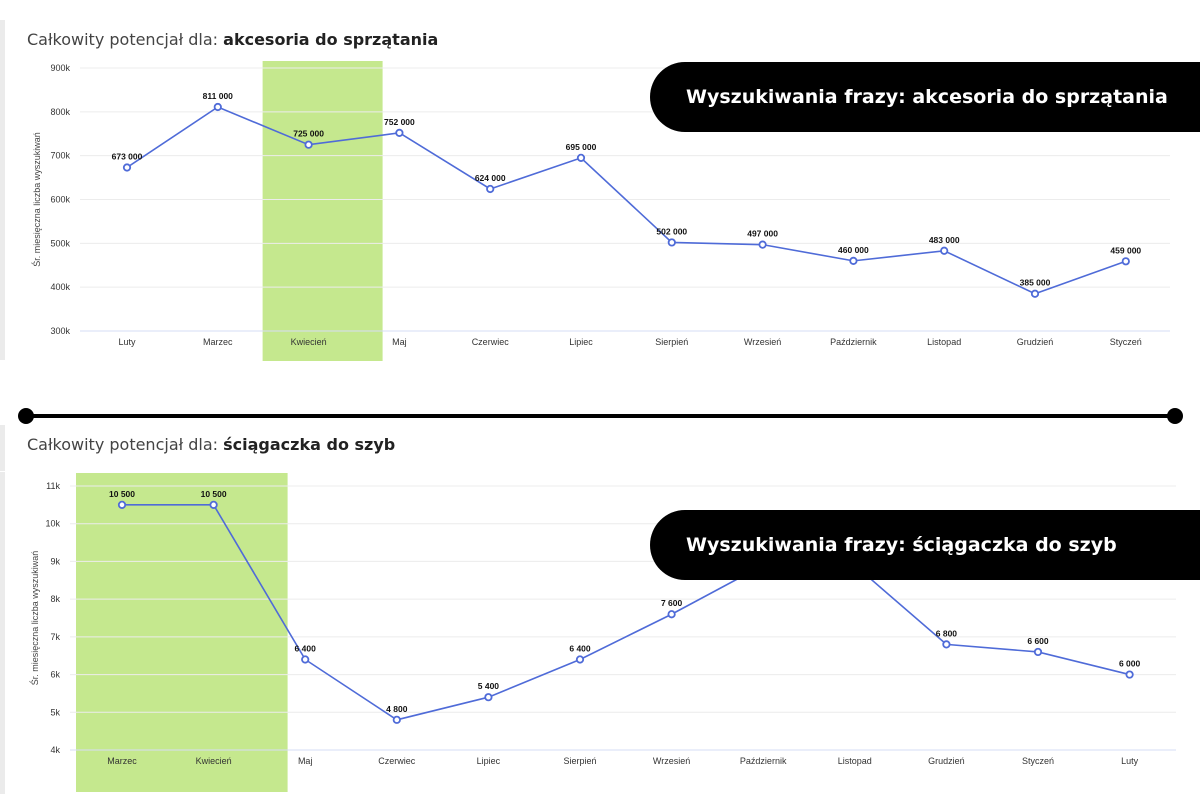 This screenshot has height=800, width=1200. Describe the element at coordinates (60, 156) in the screenshot. I see `y-tick-label: 700k` at that location.